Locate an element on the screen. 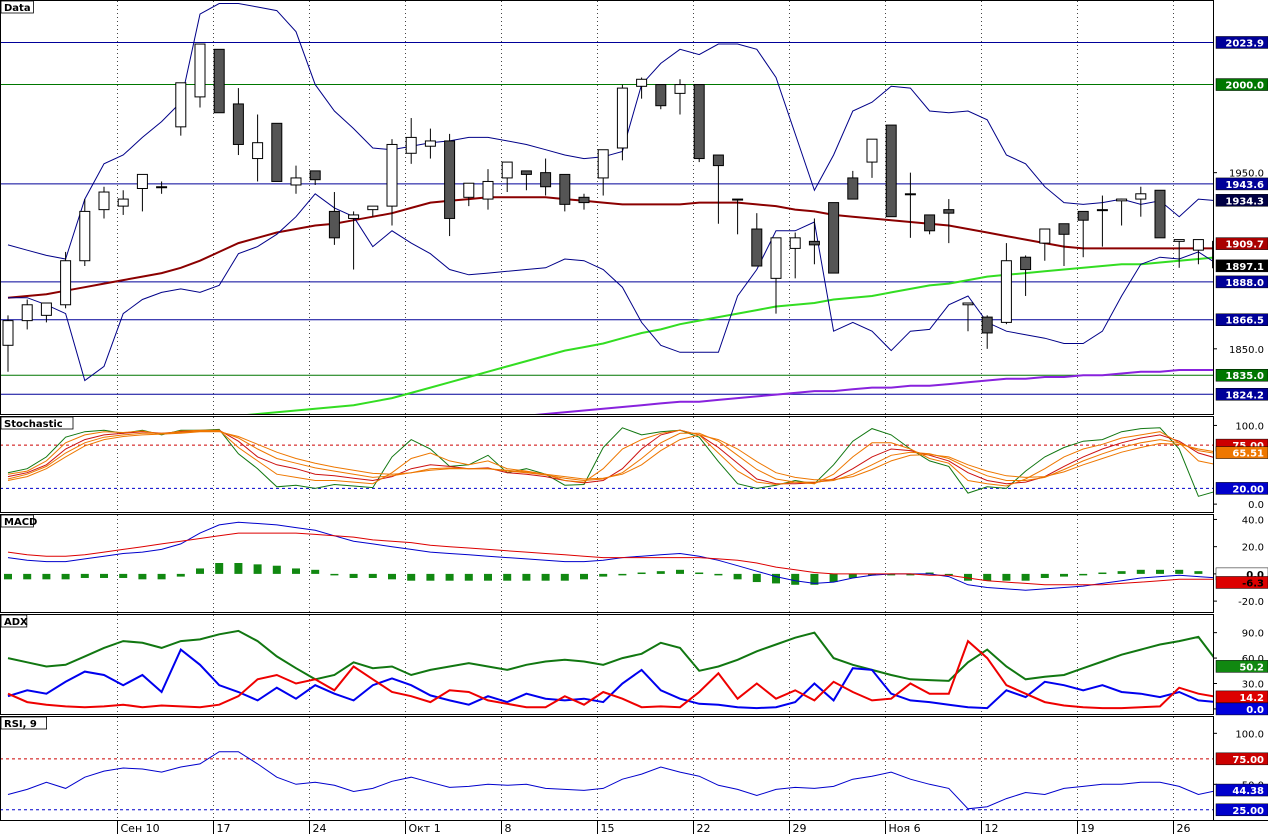 The width and height of the screenshot is (1268, 838). price-tag-label: 2023.9 is located at coordinates (1244, 43).